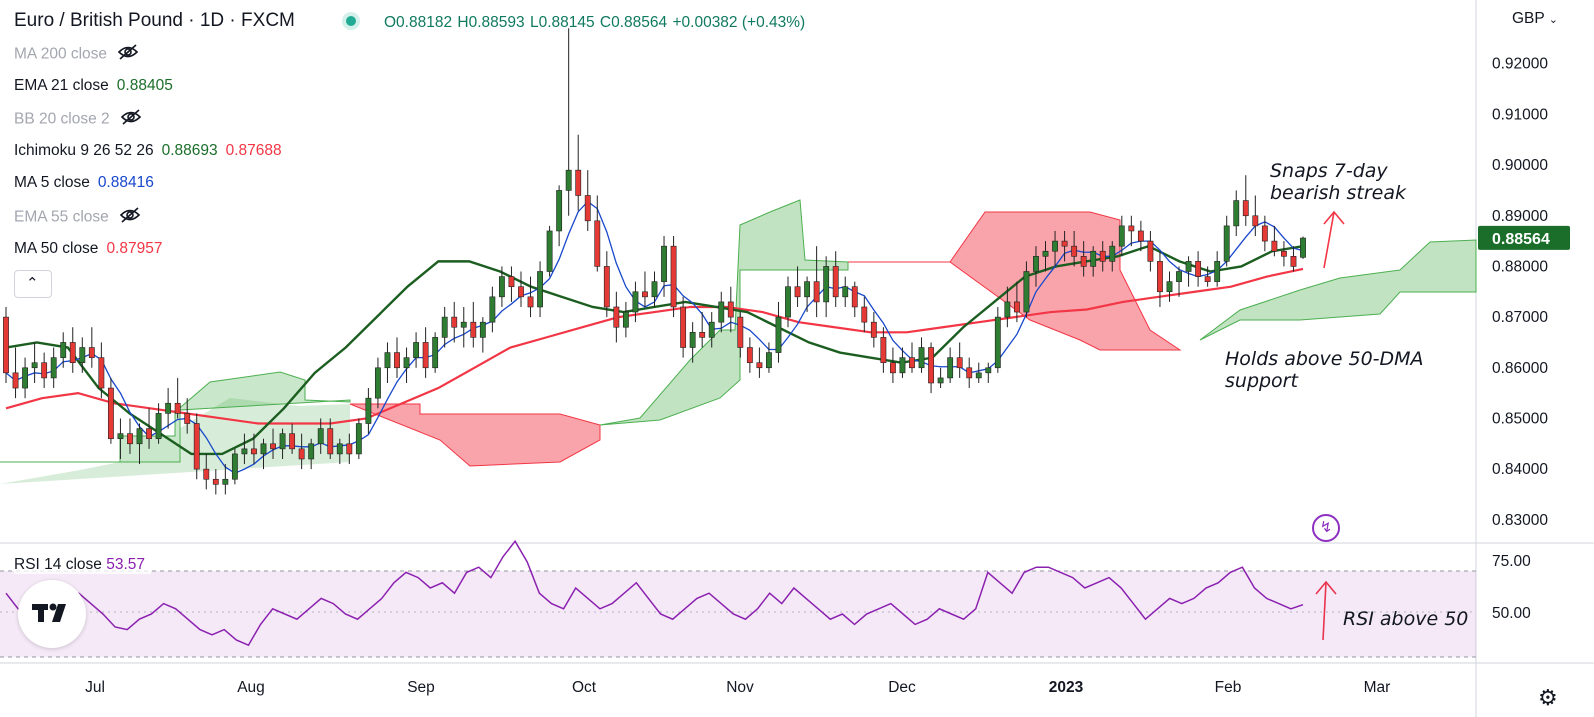 Image resolution: width=1594 pixels, height=717 pixels. Describe the element at coordinates (562, 22) in the screenshot. I see `ohlc-low: L0.88145` at that location.